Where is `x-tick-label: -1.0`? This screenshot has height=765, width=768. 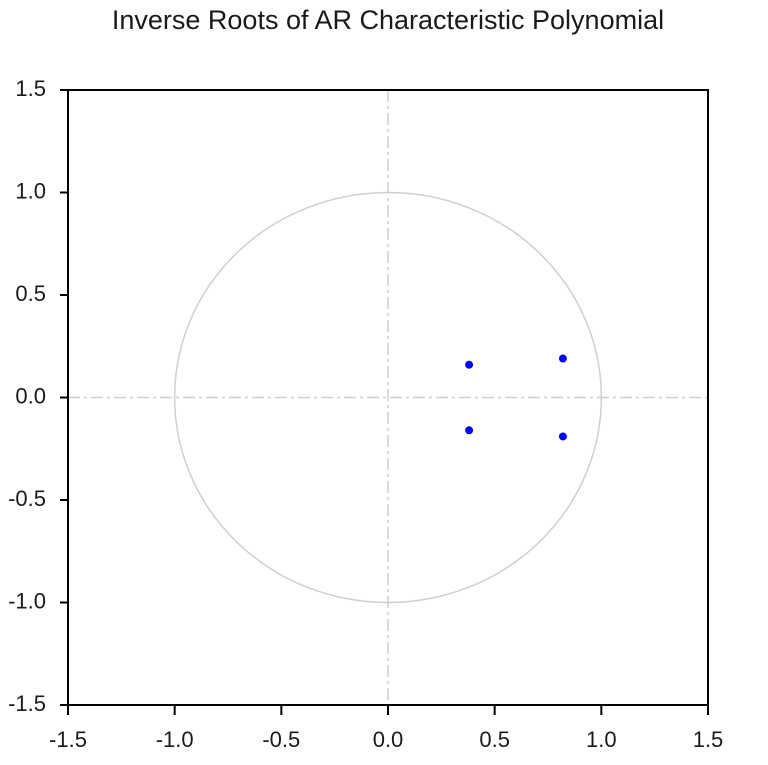
x-tick-label: -1.0 is located at coordinates (175, 739).